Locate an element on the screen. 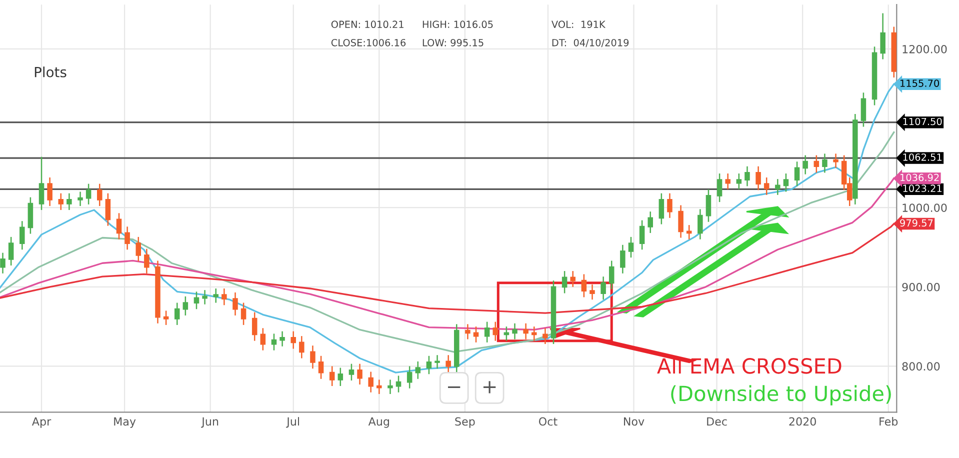  annotation: − is located at coordinates (454, 387).